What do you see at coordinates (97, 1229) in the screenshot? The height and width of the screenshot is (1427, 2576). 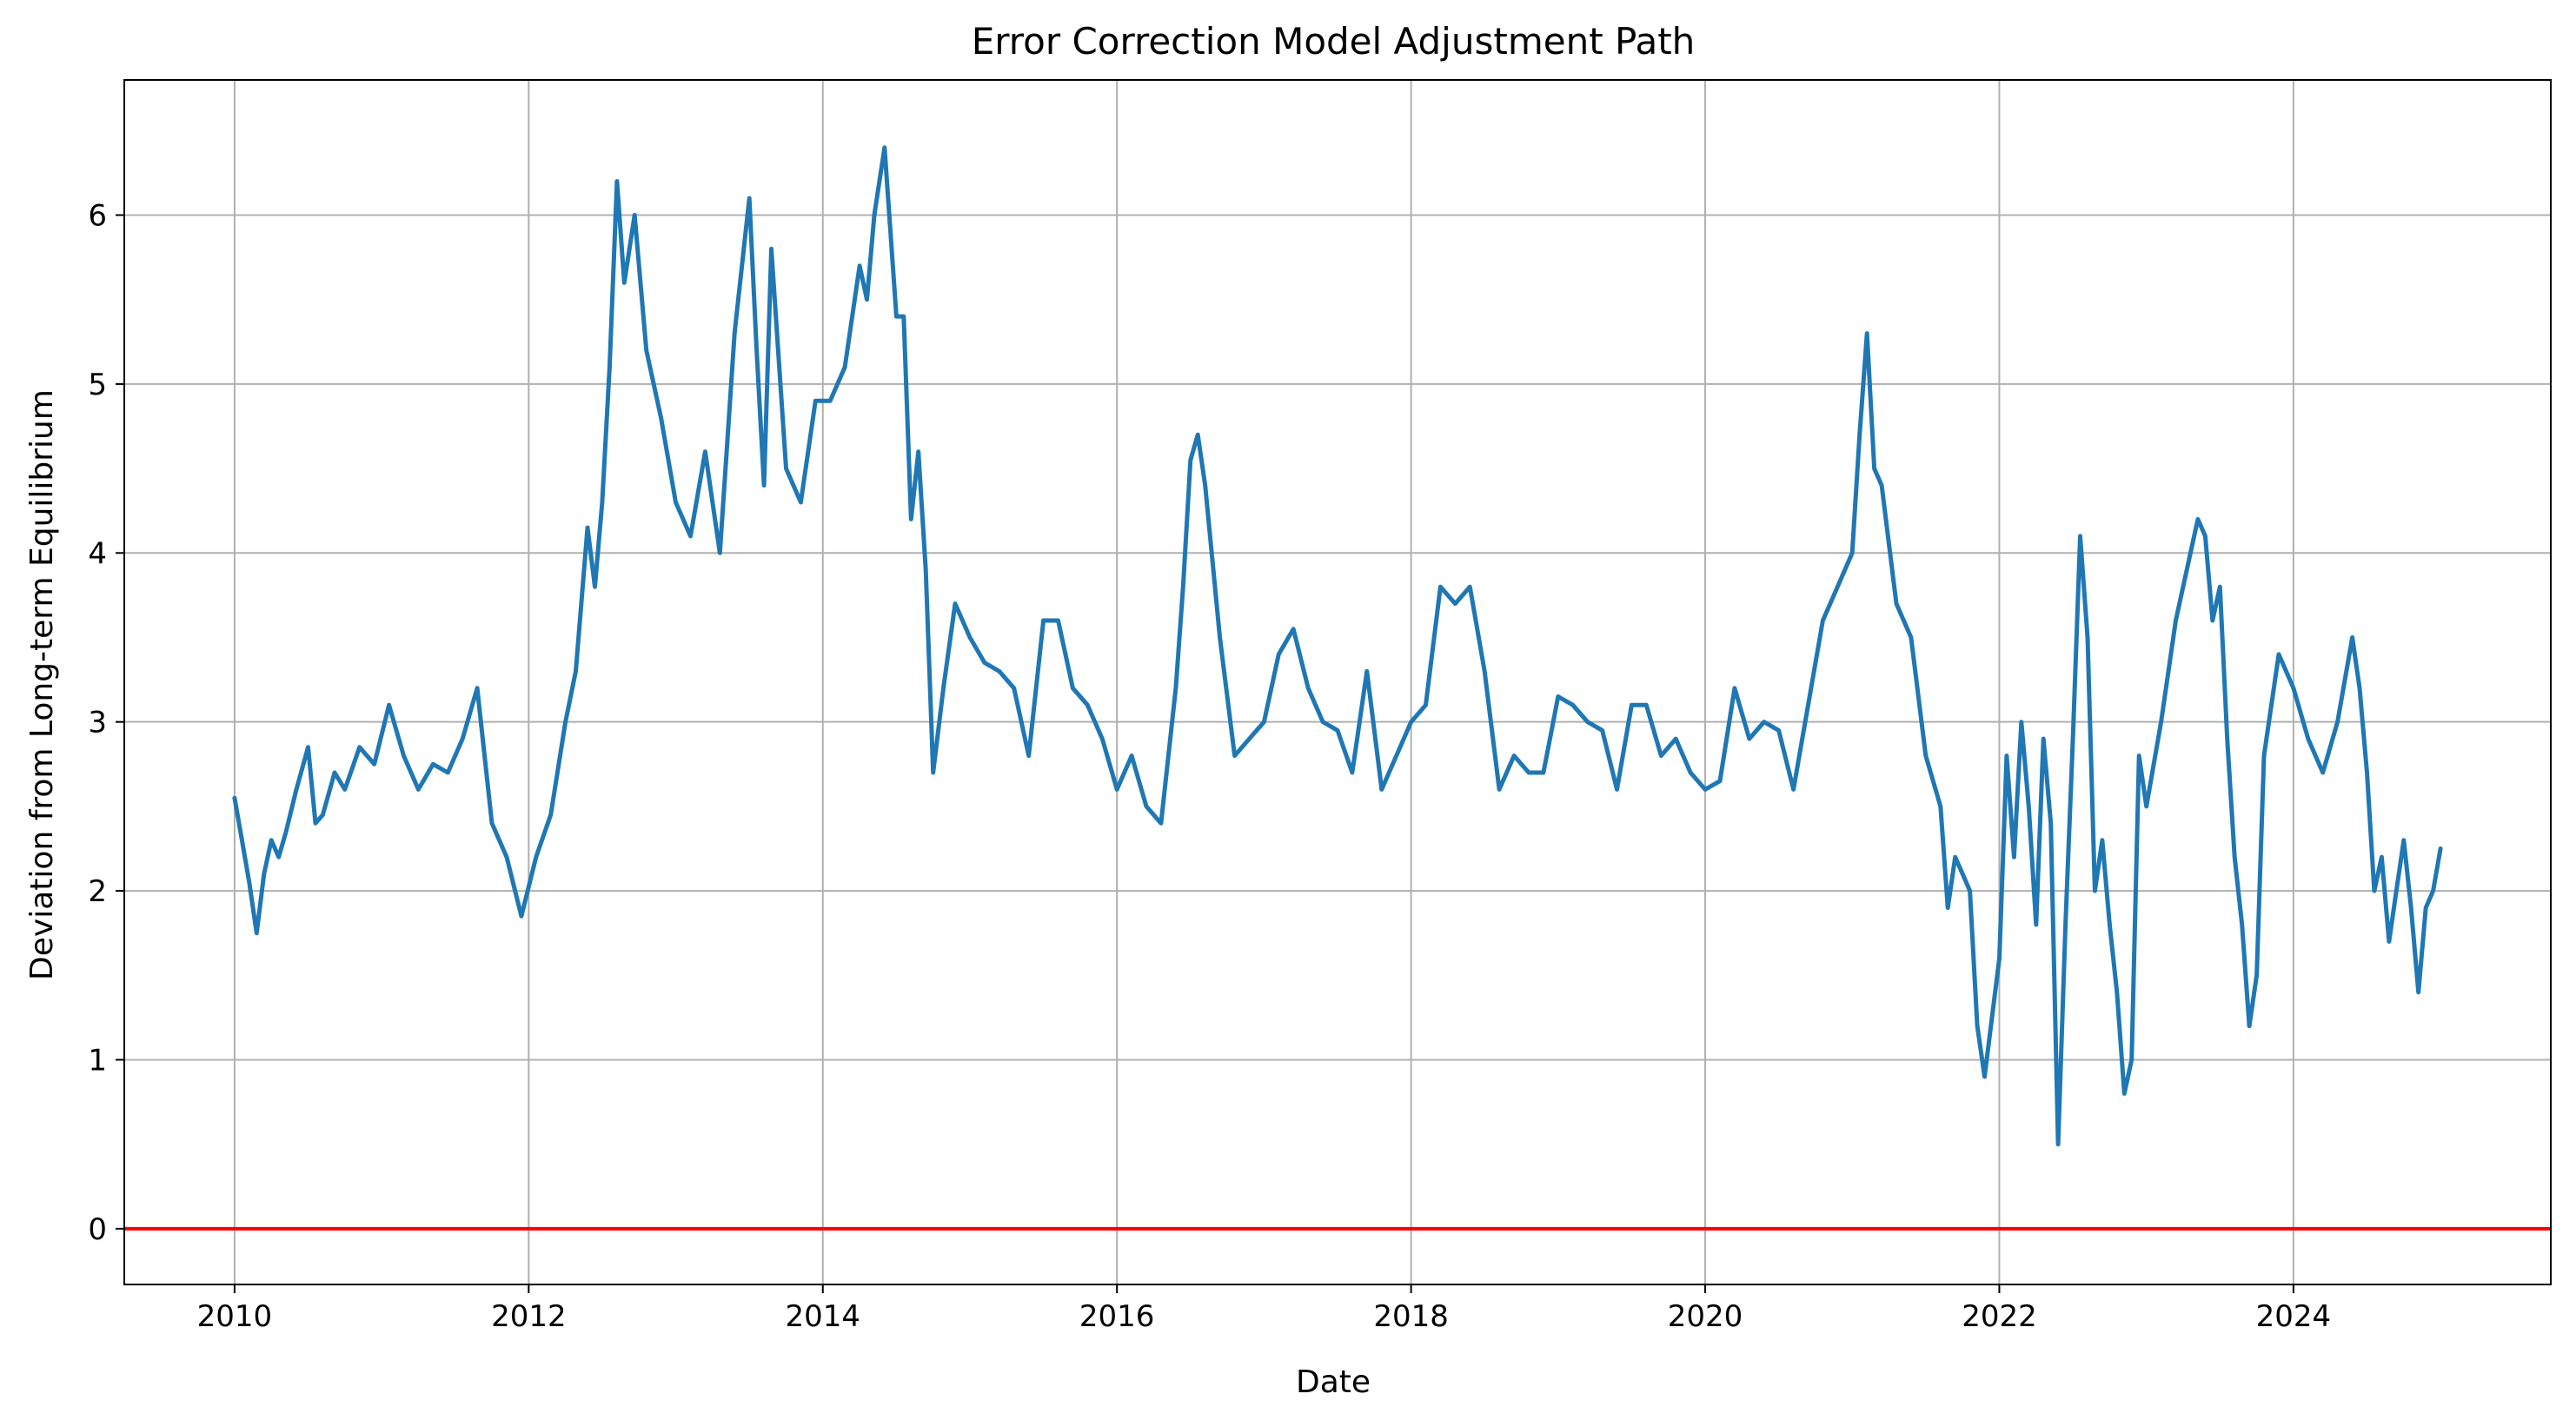 I see `y-tick-label: 0` at bounding box center [97, 1229].